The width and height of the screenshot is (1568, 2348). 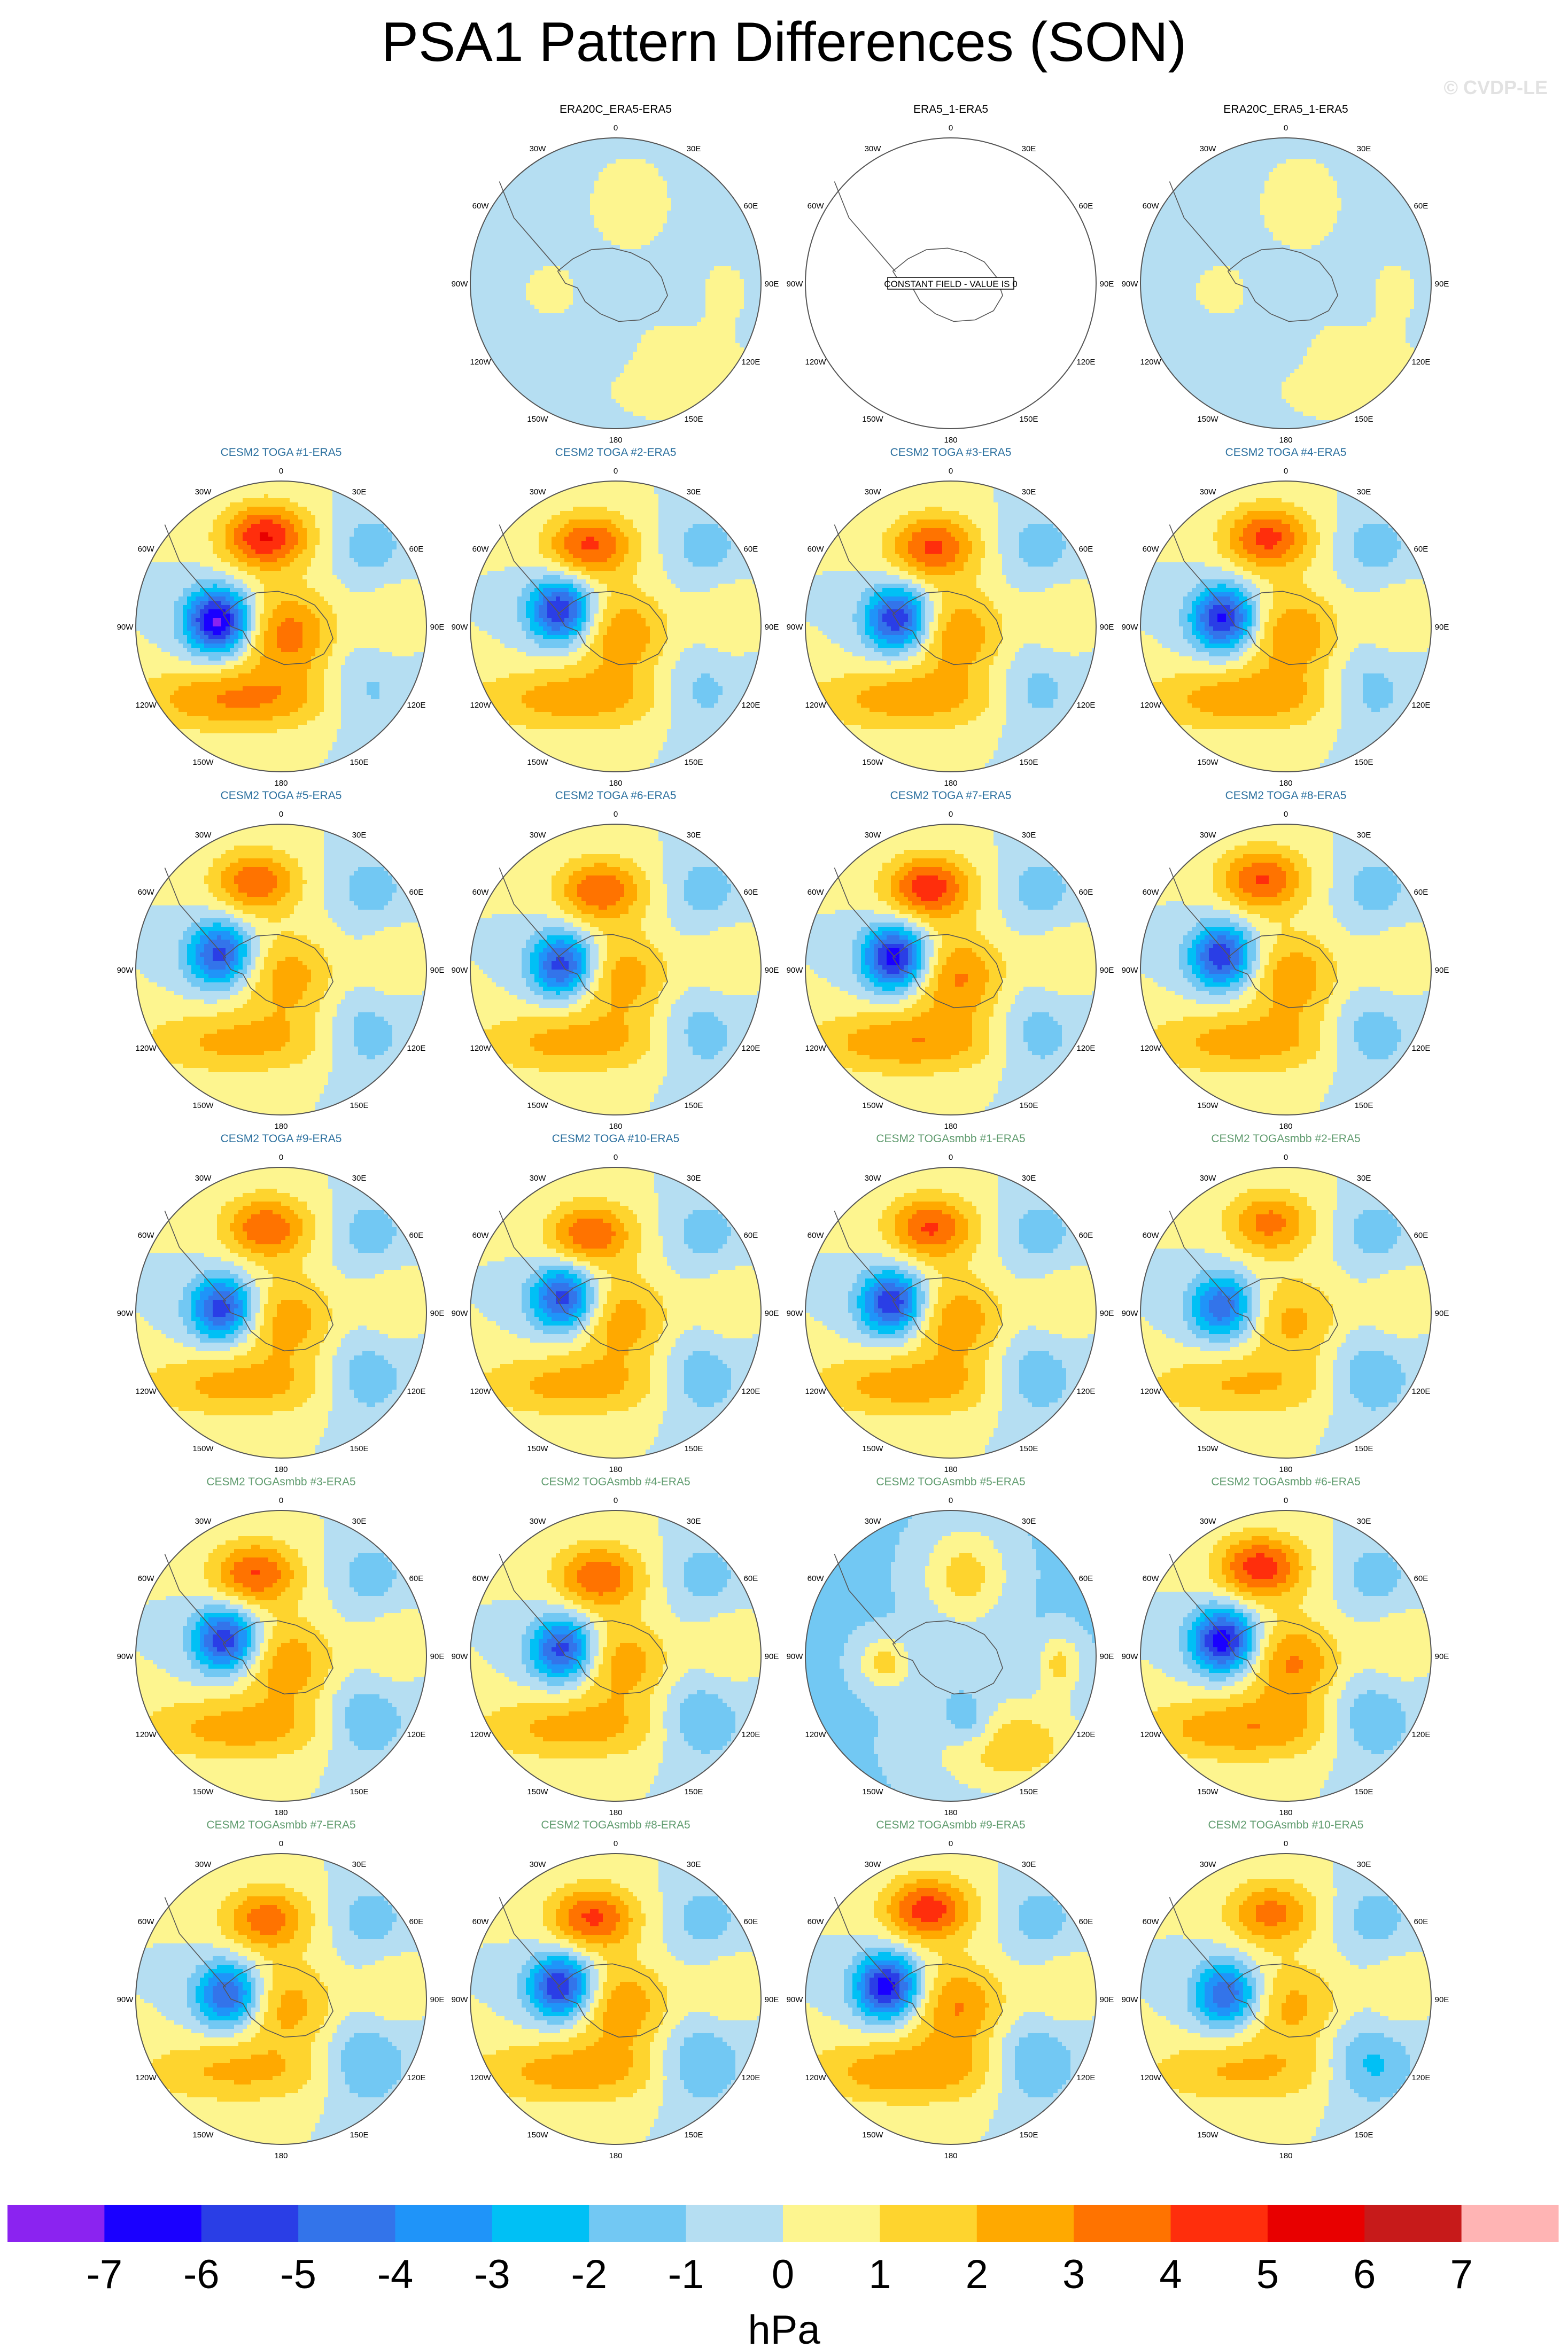 What do you see at coordinates (616, 1482) in the screenshot?
I see `panel-title: CESM2 TOGAsmbb #4-ERA5` at bounding box center [616, 1482].